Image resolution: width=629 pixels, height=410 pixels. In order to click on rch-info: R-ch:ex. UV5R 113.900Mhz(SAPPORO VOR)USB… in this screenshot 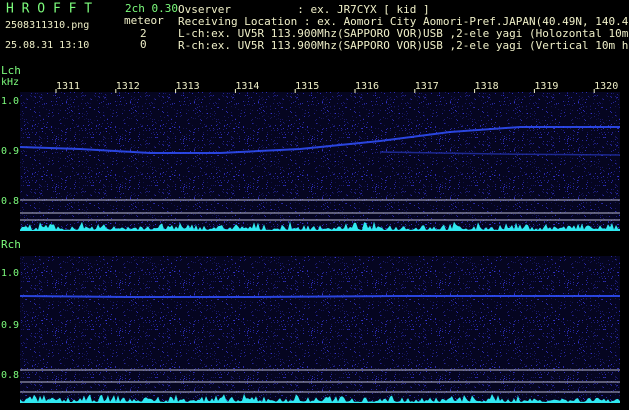, I will do `click(403, 45)`.